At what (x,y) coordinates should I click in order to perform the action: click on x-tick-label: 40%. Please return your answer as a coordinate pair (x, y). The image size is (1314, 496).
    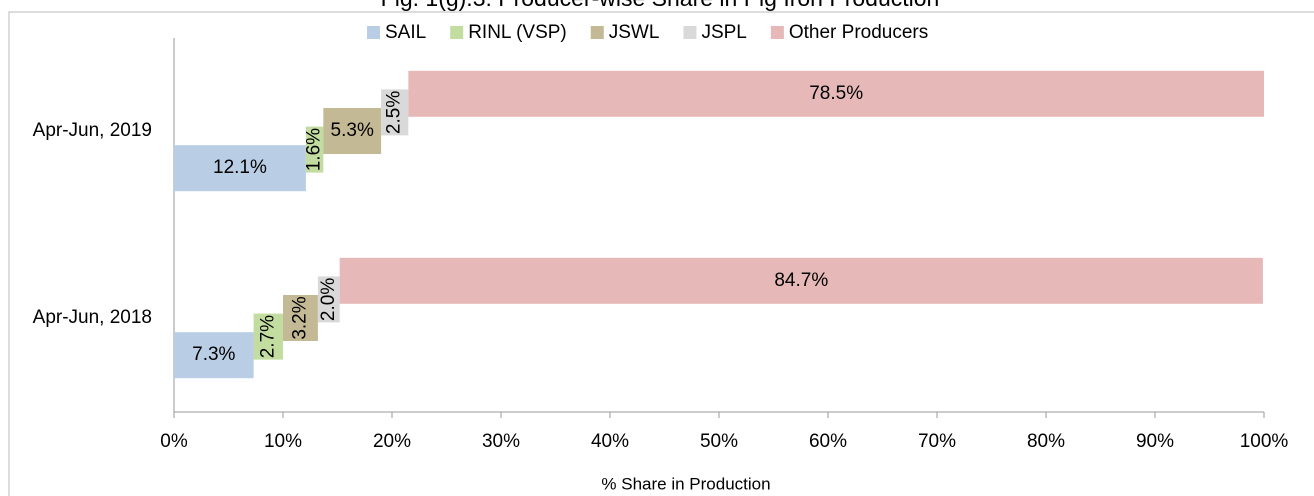
    Looking at the image, I should click on (610, 441).